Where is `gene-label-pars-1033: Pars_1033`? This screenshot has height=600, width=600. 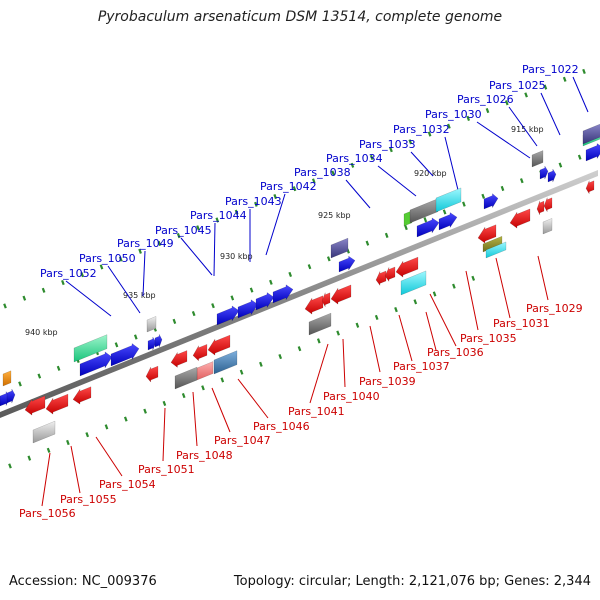
gene-label-pars-1033: Pars_1033 is located at coordinates (387, 144).